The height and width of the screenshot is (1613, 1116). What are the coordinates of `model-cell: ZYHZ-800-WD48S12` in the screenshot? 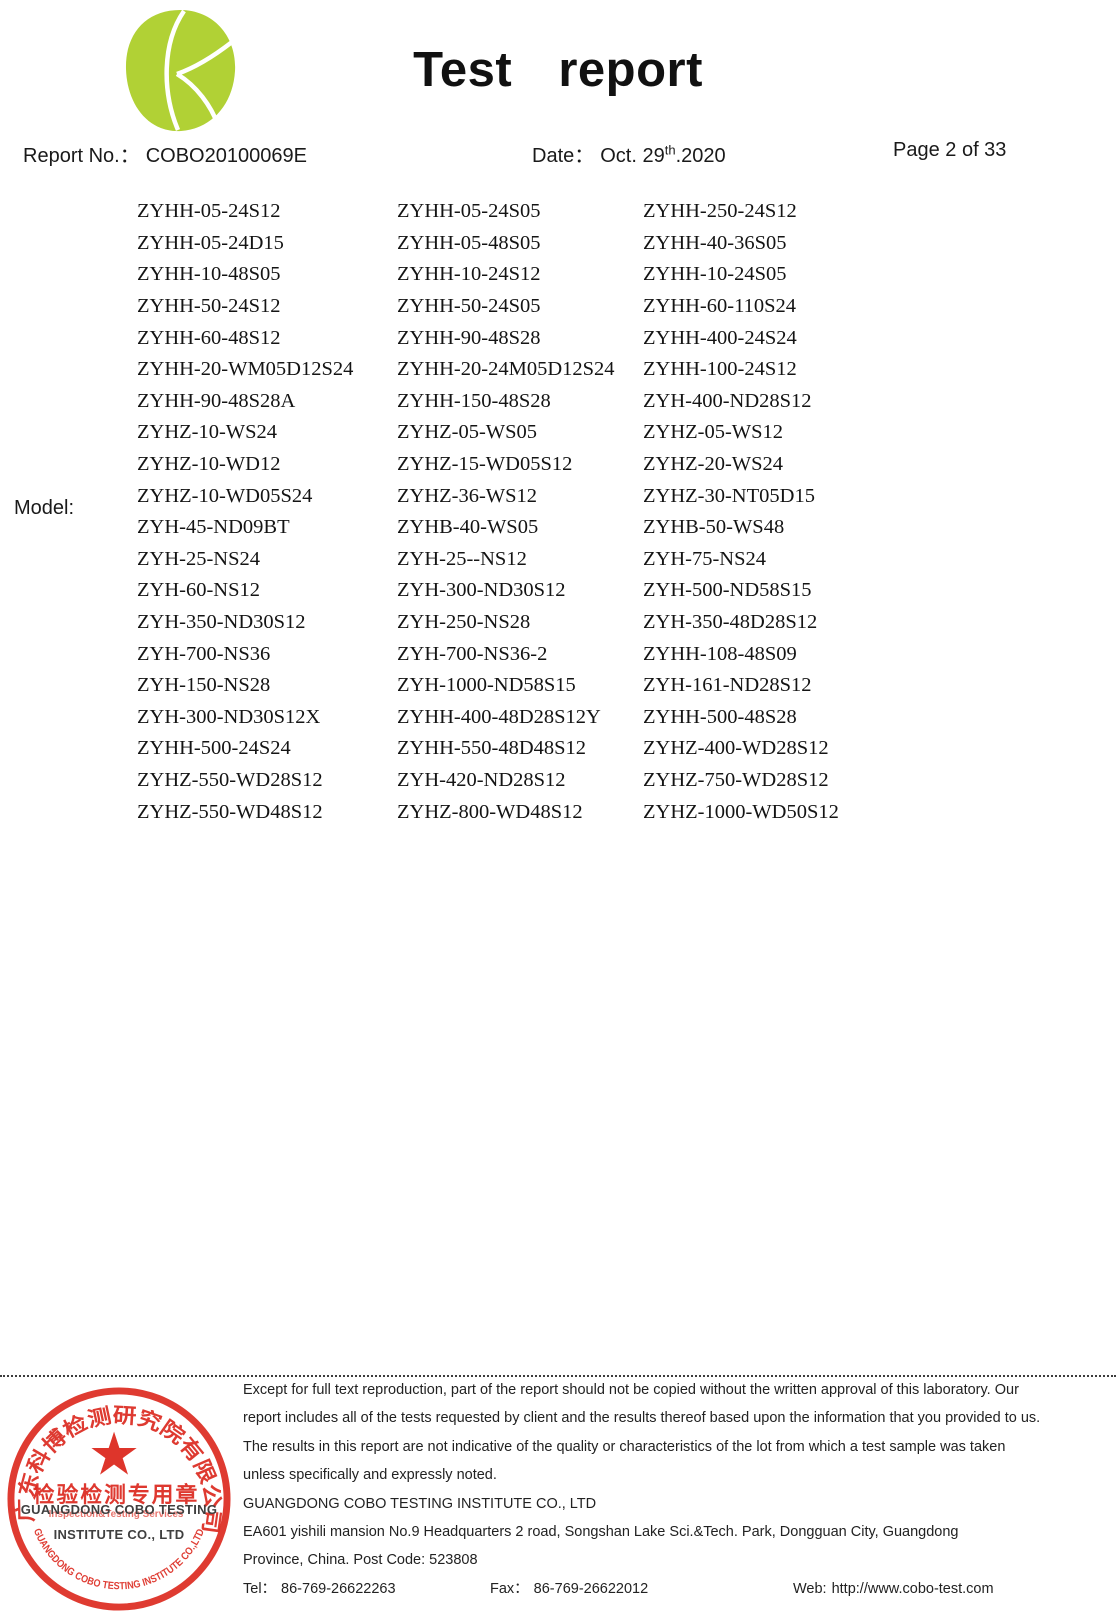 It's located at (490, 811).